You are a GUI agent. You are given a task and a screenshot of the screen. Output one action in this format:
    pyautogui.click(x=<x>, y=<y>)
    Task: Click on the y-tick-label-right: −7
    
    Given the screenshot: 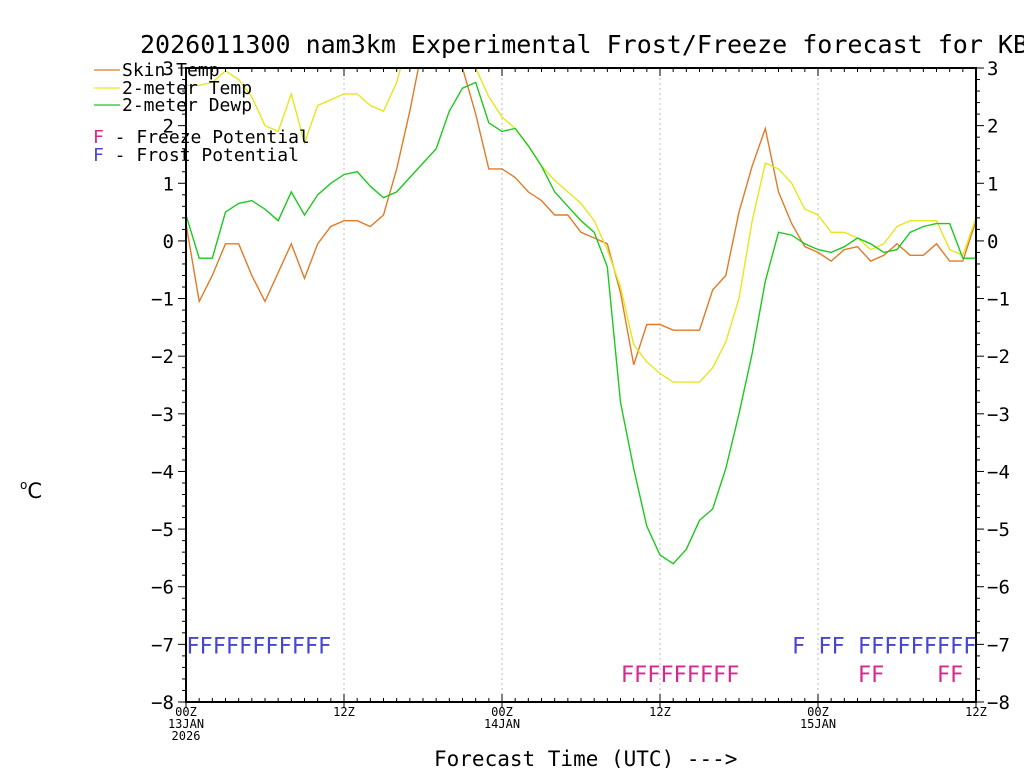 What is the action you would take?
    pyautogui.click(x=998, y=645)
    